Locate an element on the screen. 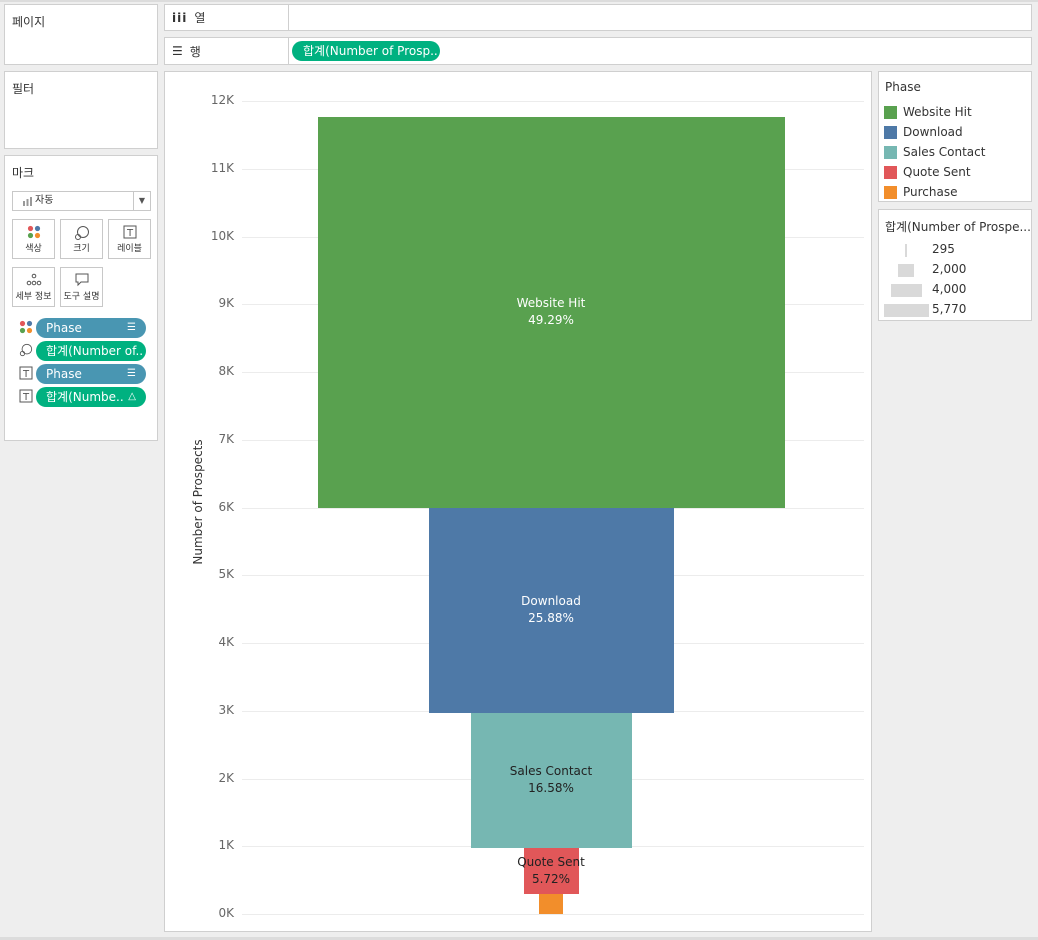 The width and height of the screenshot is (1038, 940). legend-item: Quote Sent is located at coordinates (927, 172).